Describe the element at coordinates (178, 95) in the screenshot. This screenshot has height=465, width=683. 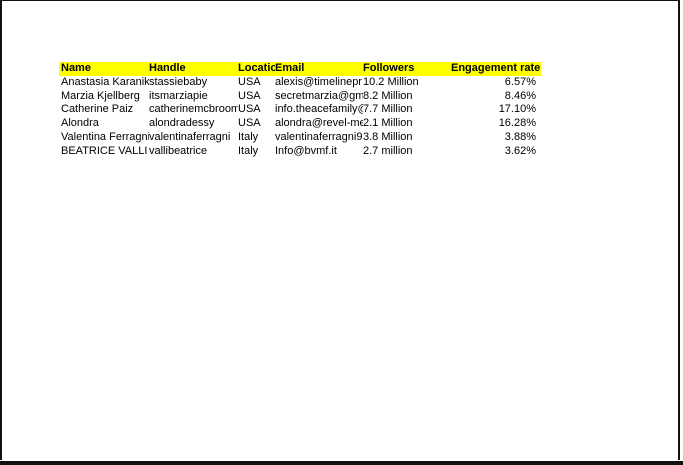
I see `cell-handle: itsmarziapie` at that location.